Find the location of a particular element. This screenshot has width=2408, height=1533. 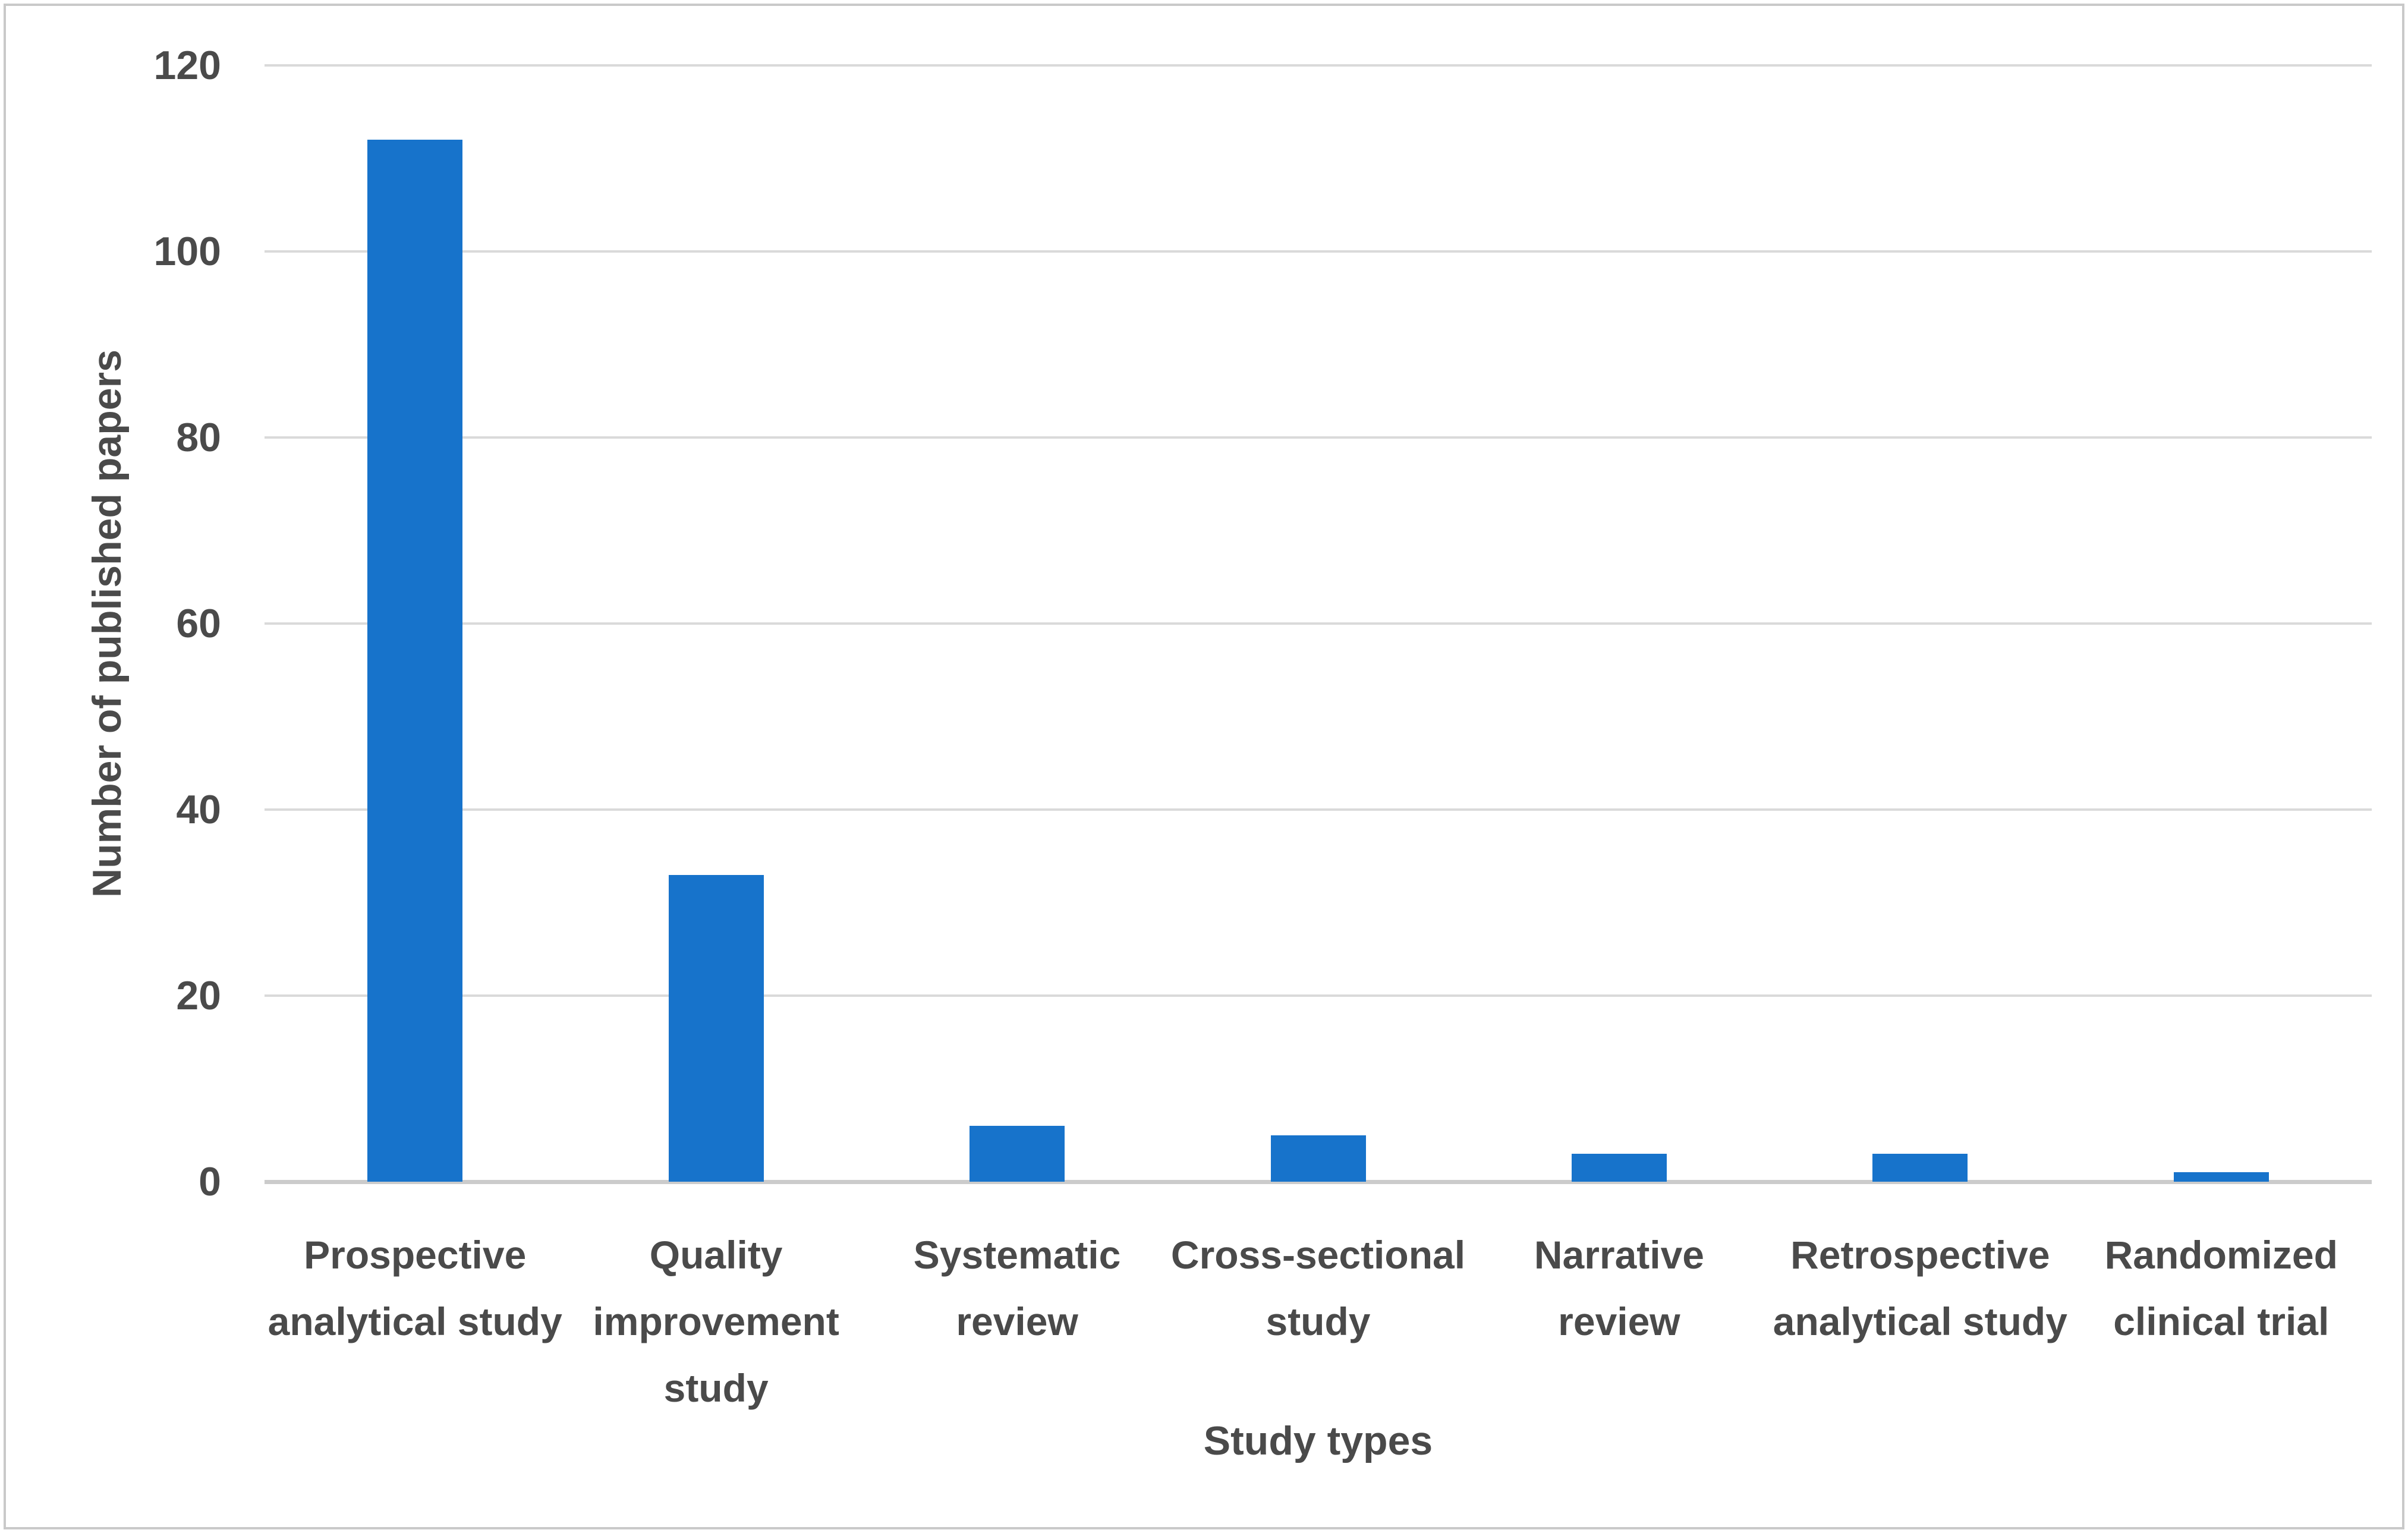

x-axis-line is located at coordinates (1319, 1182).